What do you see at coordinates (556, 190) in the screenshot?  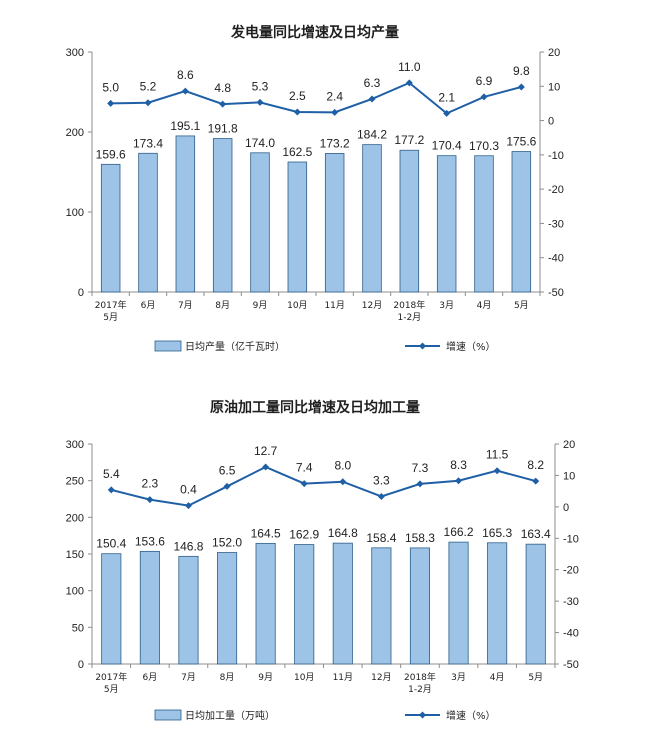 I see `right-tick-label: -20` at bounding box center [556, 190].